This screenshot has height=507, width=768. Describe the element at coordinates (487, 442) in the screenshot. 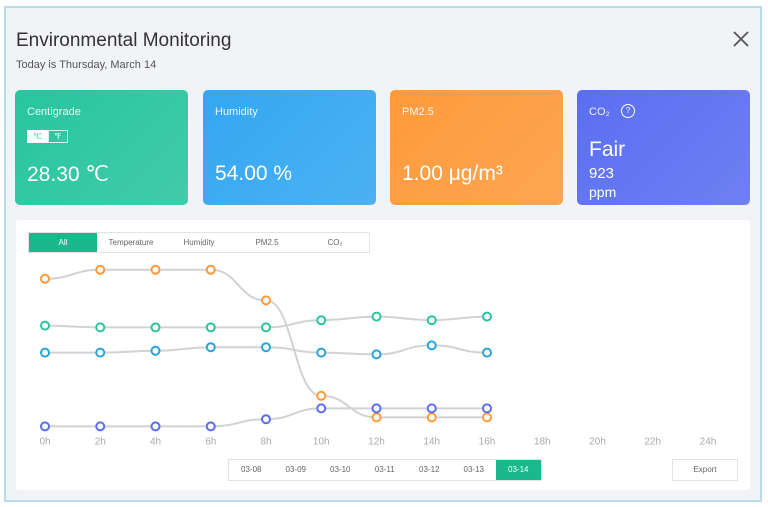

I see `x-tick-label: 16h` at that location.